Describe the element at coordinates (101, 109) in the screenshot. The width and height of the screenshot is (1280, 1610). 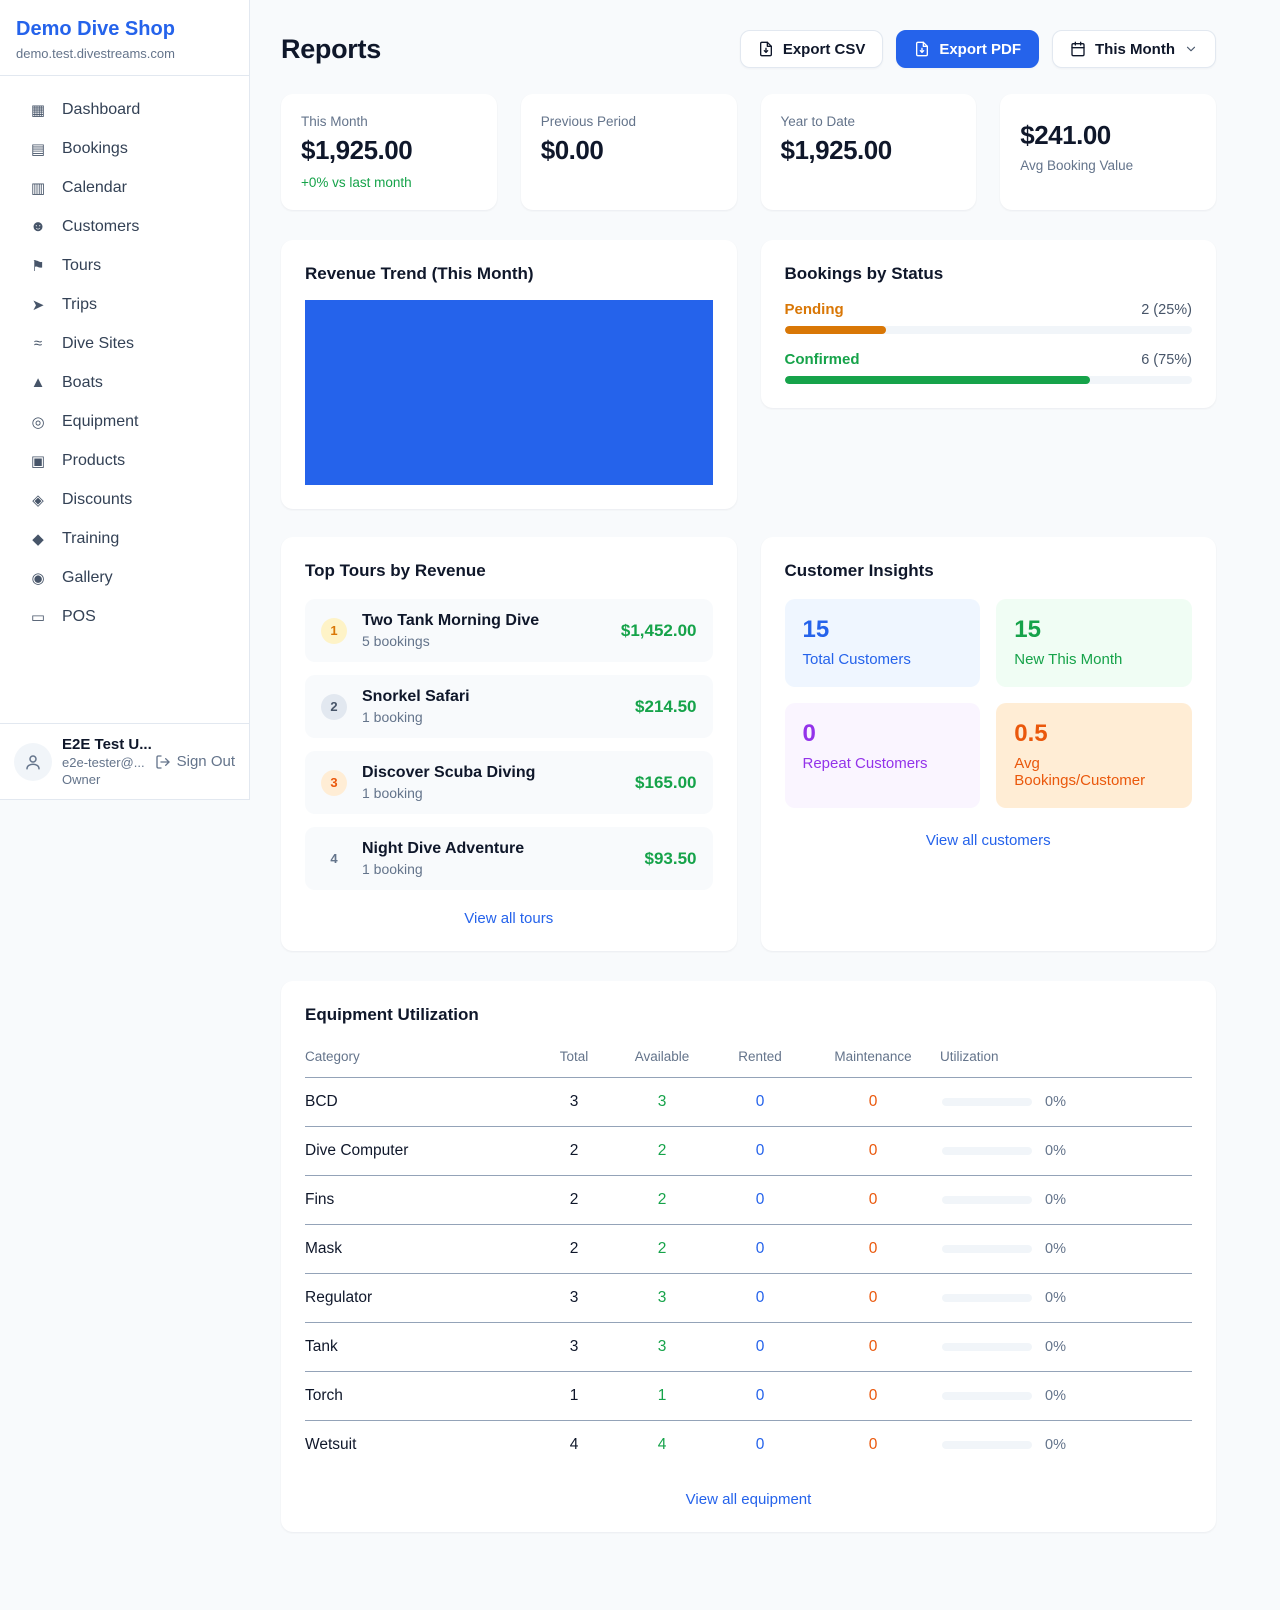
I see `nav-item-label: Dashboard` at that location.